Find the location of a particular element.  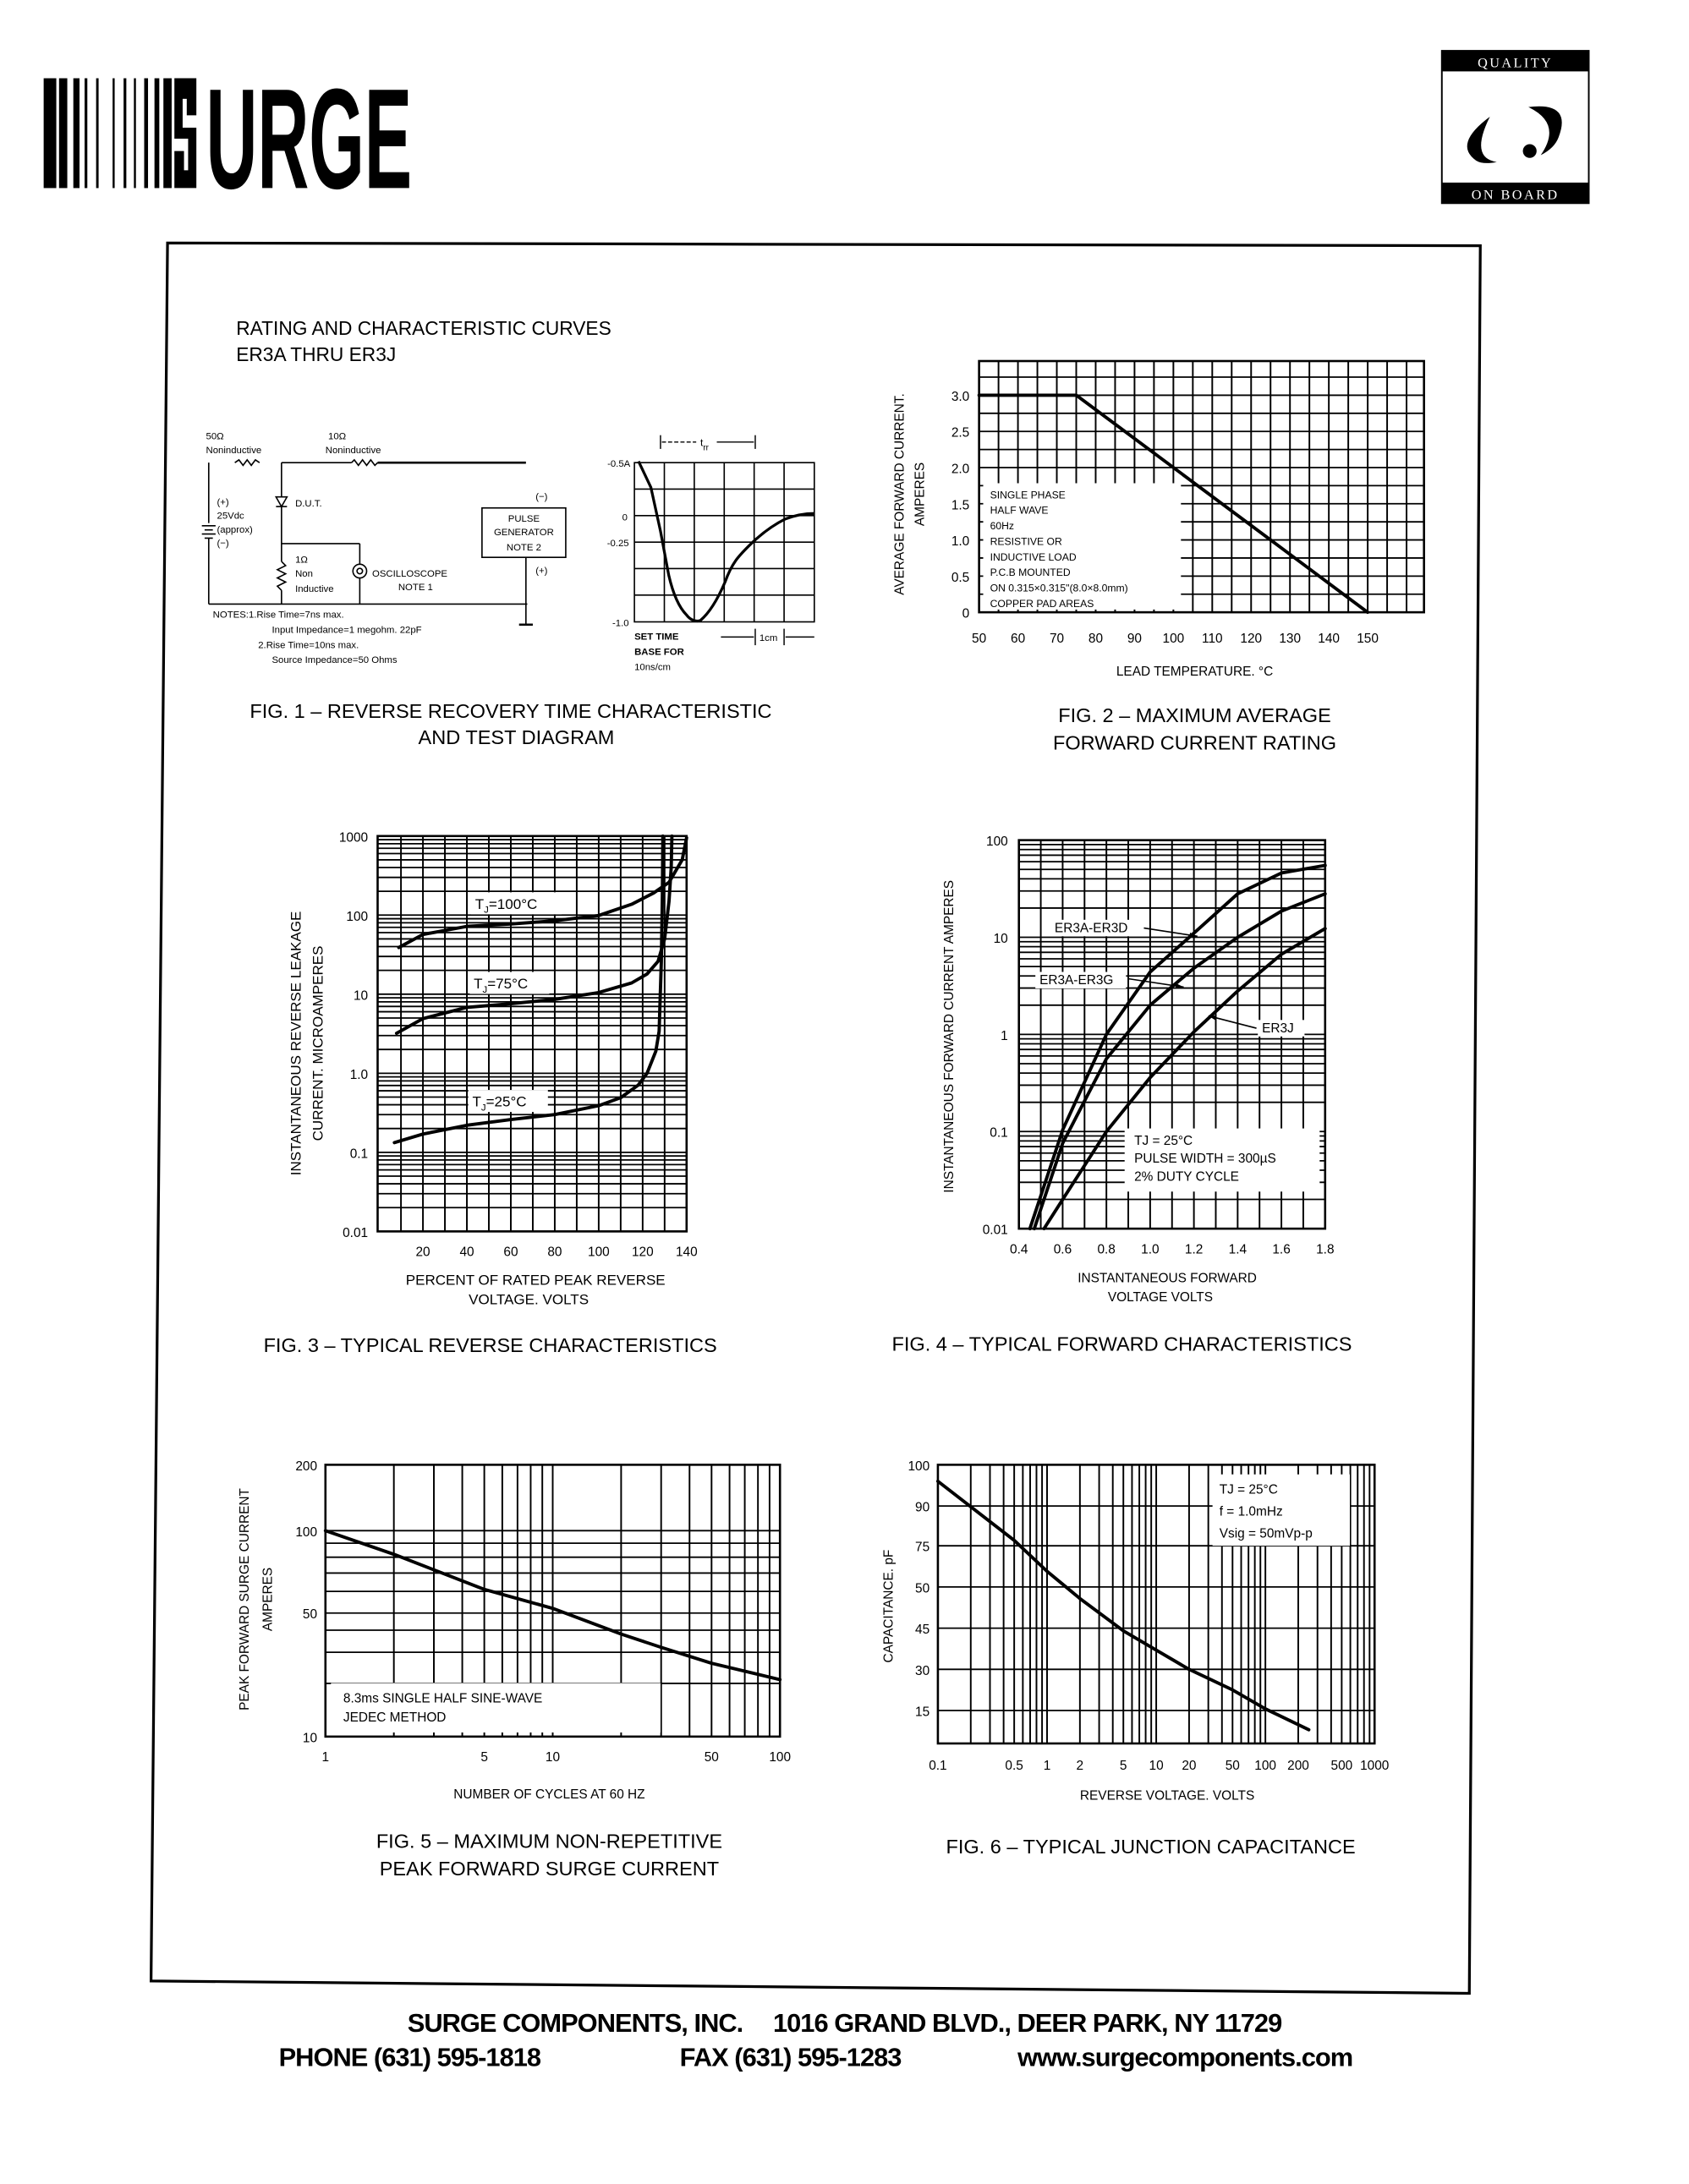

fig5-y-axis-title-1: PEAK FORWARD SURGE CURRENT is located at coordinates (245, 1600).